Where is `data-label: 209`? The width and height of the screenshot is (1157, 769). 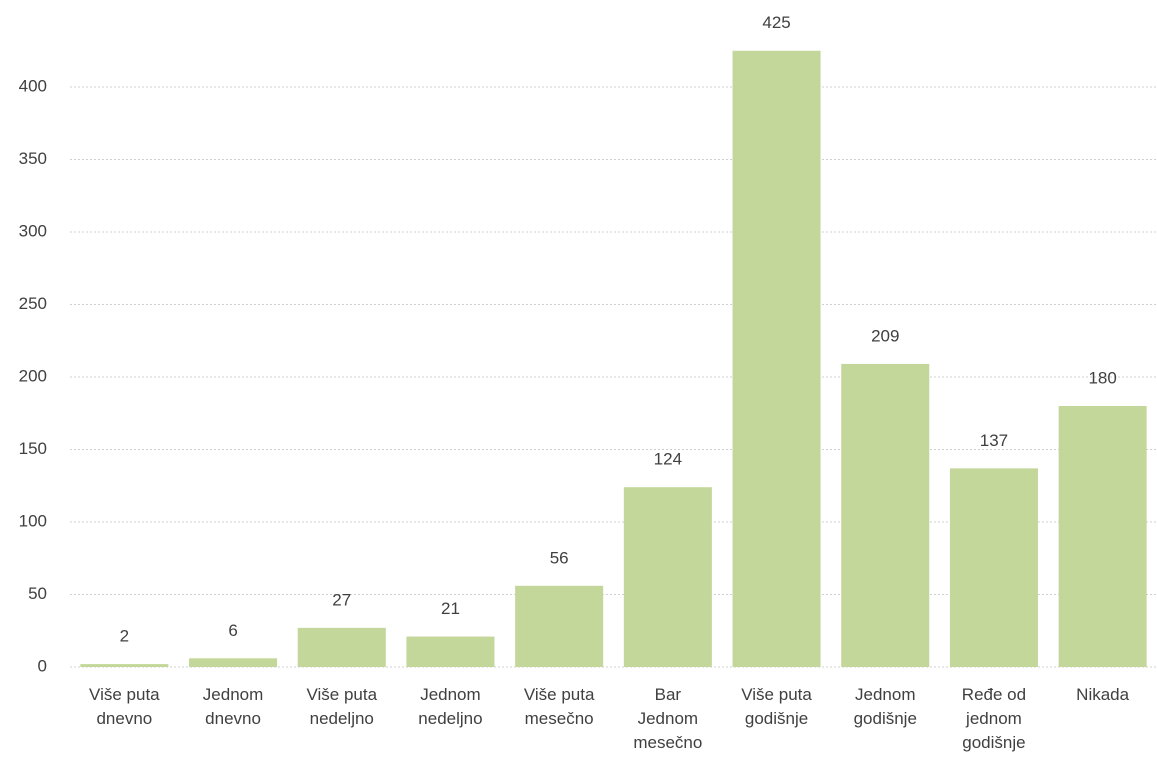 data-label: 209 is located at coordinates (885, 335).